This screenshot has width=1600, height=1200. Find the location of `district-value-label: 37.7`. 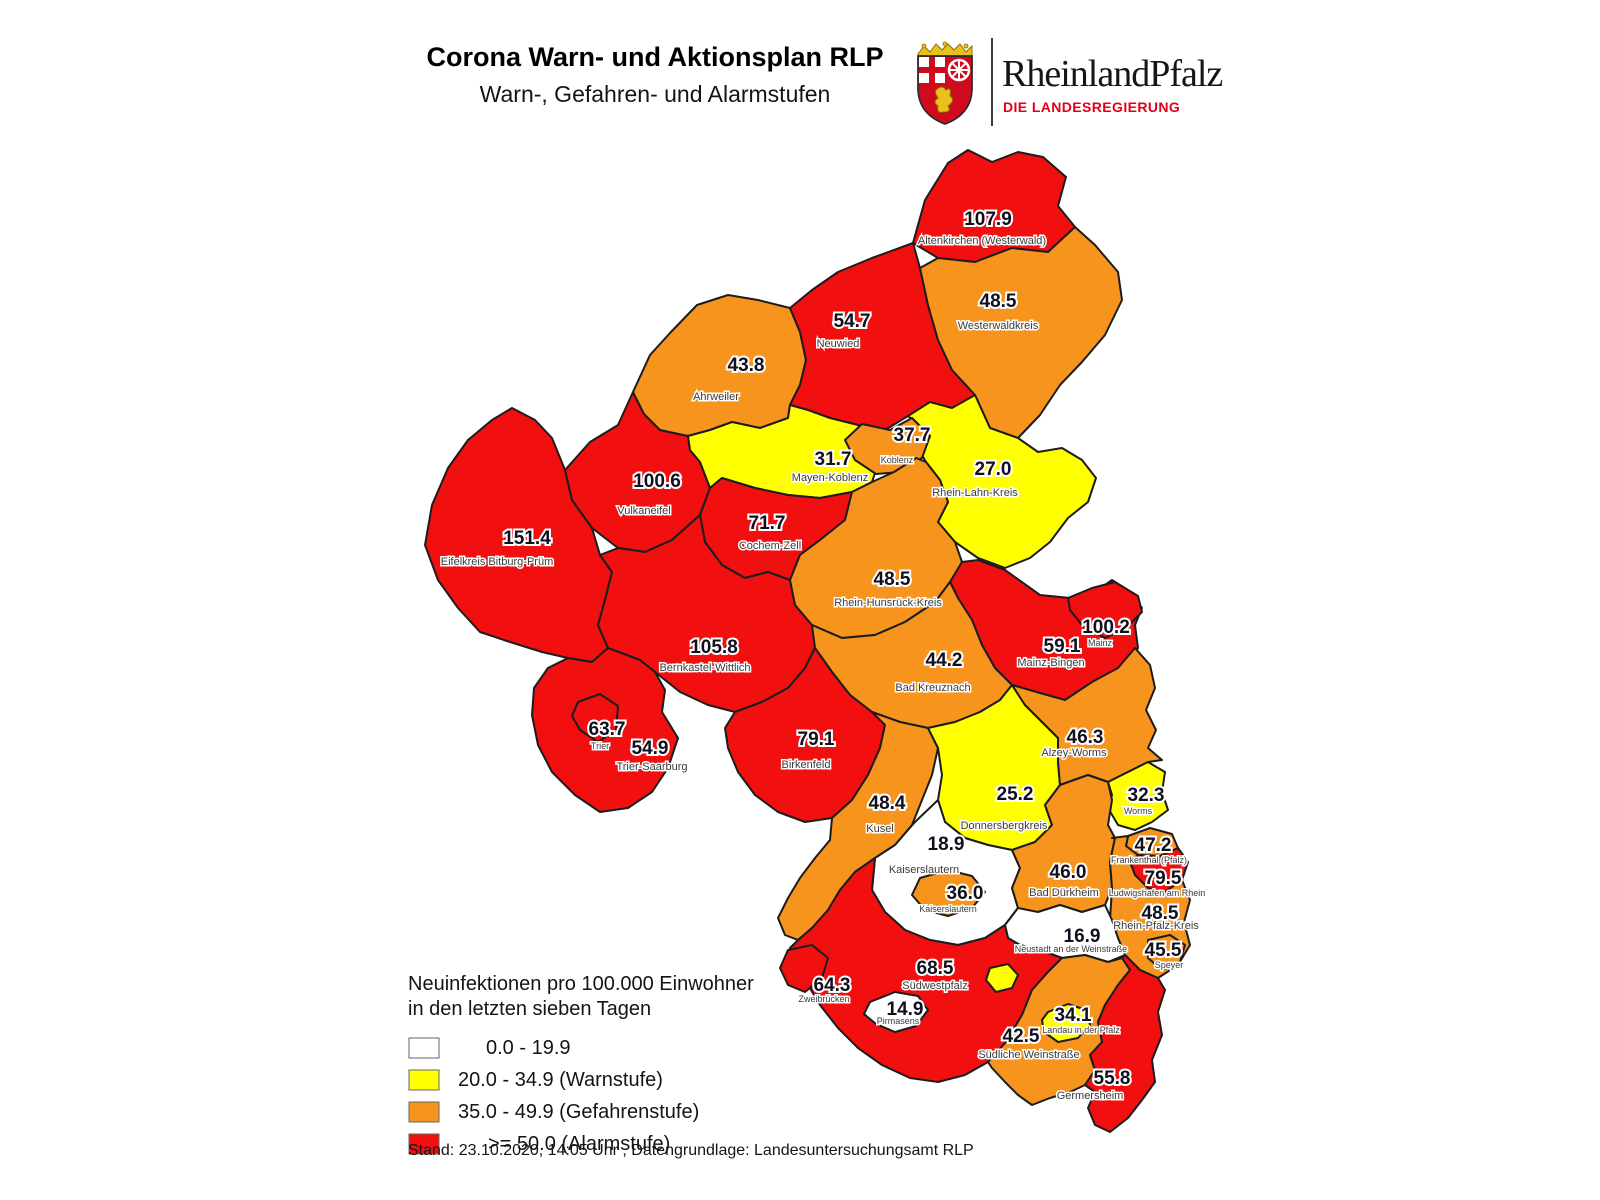

district-value-label: 37.7 is located at coordinates (912, 435).